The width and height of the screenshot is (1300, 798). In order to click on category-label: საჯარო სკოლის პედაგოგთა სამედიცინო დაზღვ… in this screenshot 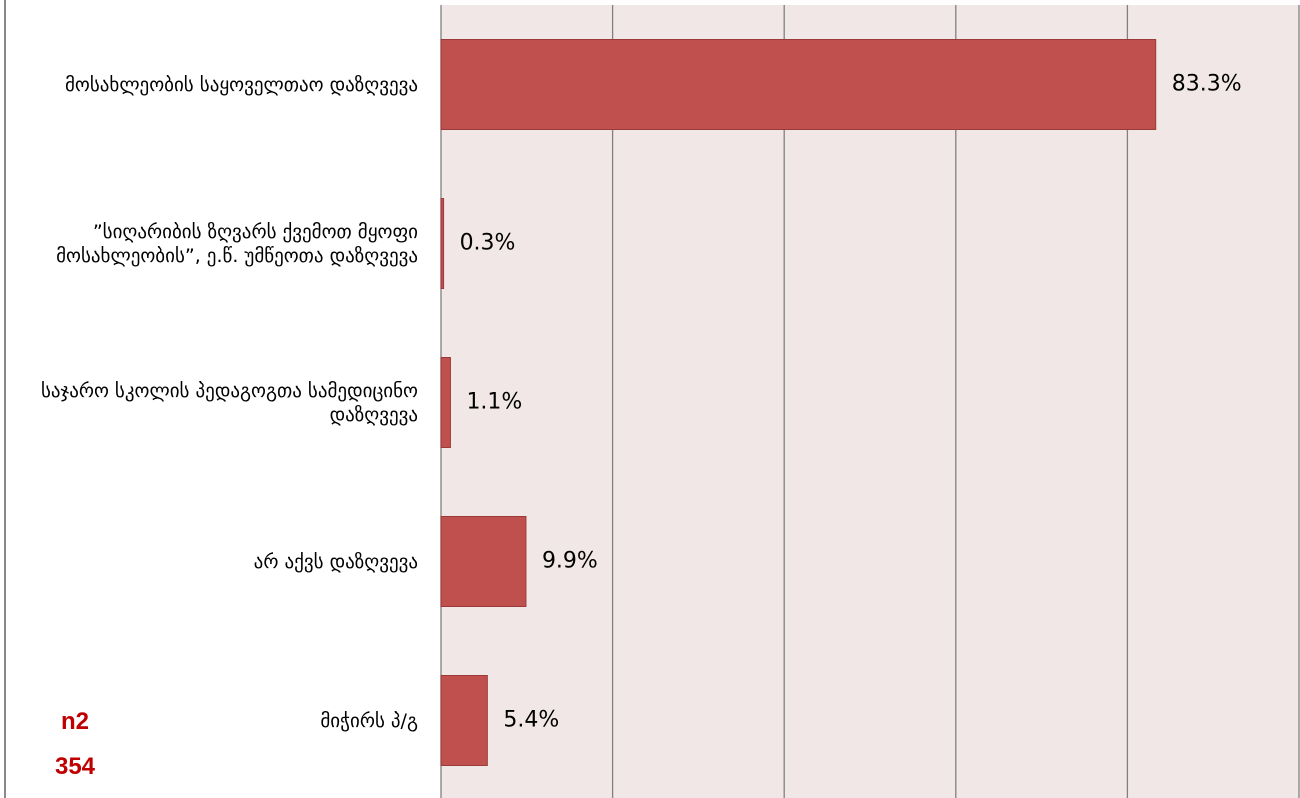, I will do `click(229, 402)`.